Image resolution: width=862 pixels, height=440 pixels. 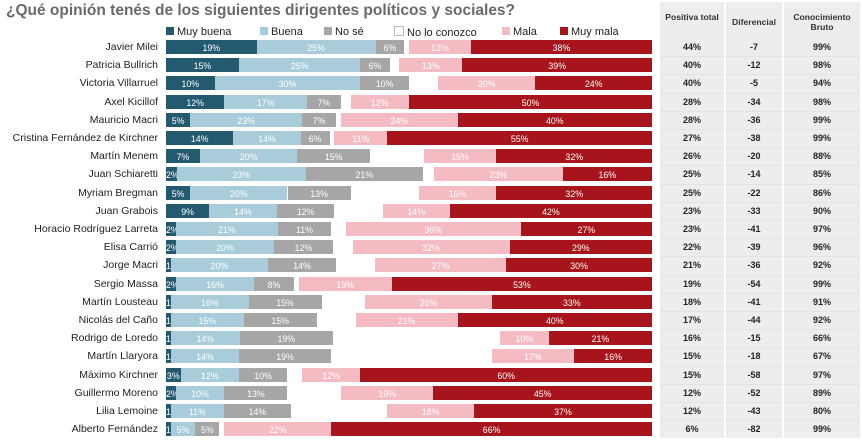 What do you see at coordinates (126, 210) in the screenshot?
I see `row-label: Juan Grabois` at bounding box center [126, 210].